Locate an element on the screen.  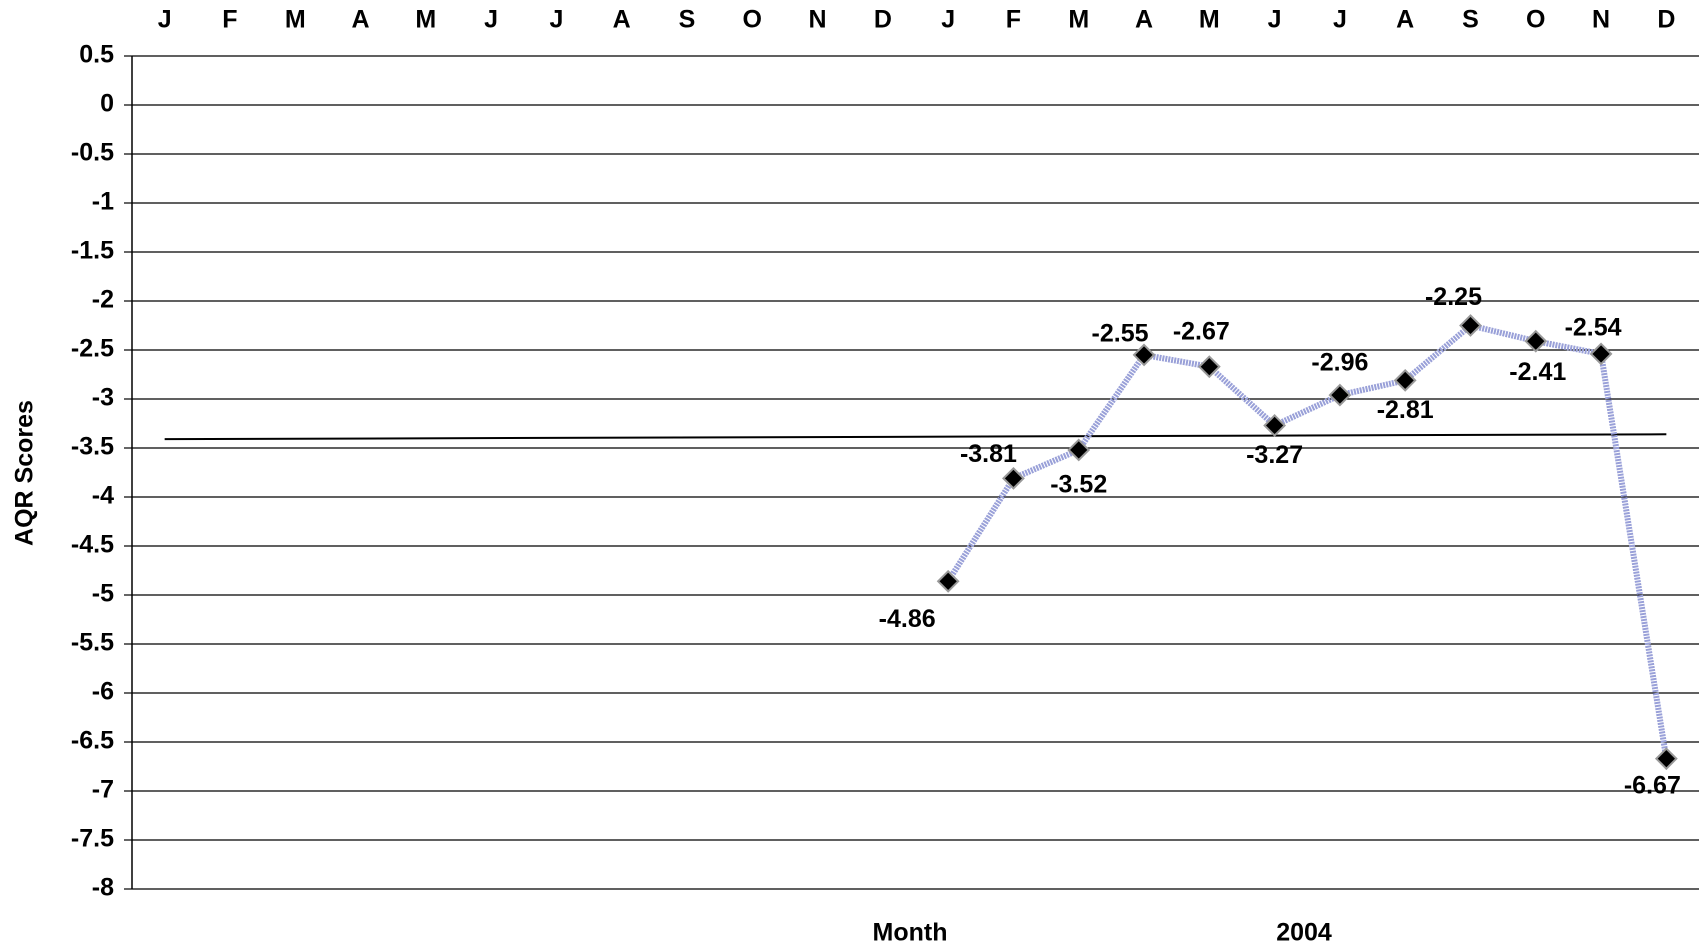
y-tick-label: -3 is located at coordinates (103, 398).